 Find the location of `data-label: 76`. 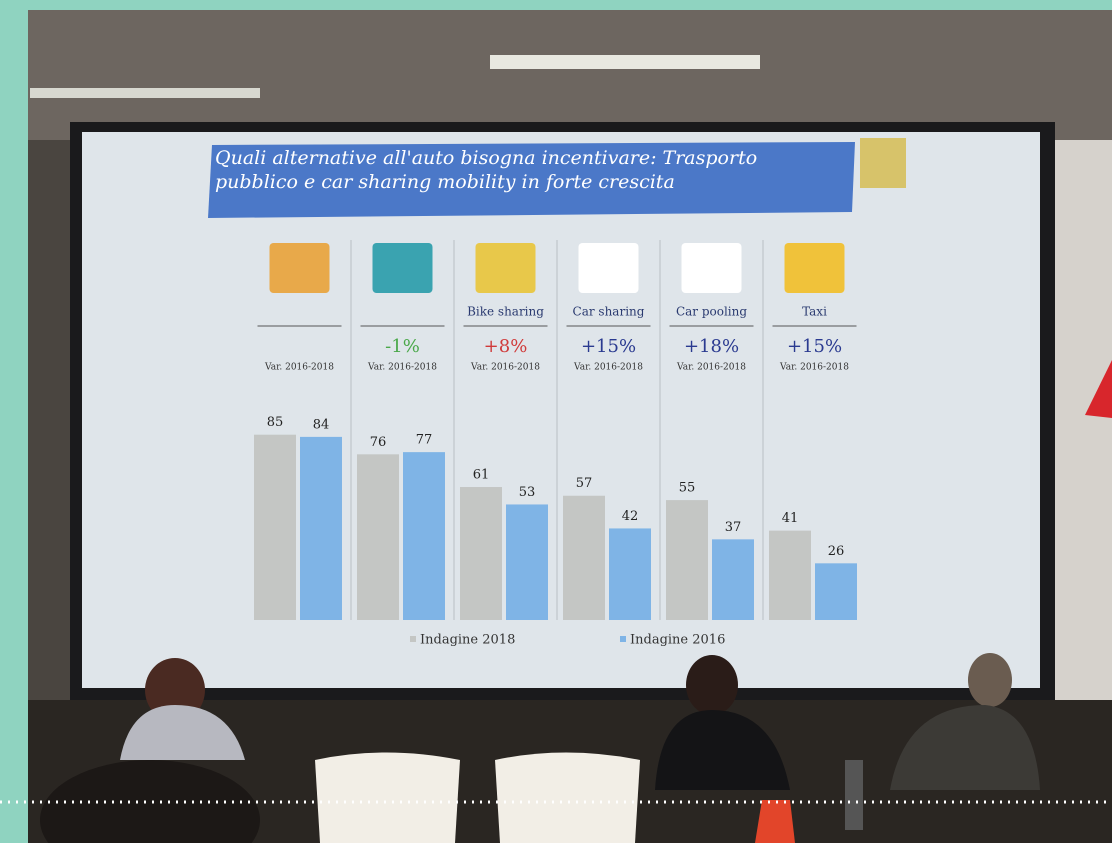

data-label: 76 is located at coordinates (378, 442).